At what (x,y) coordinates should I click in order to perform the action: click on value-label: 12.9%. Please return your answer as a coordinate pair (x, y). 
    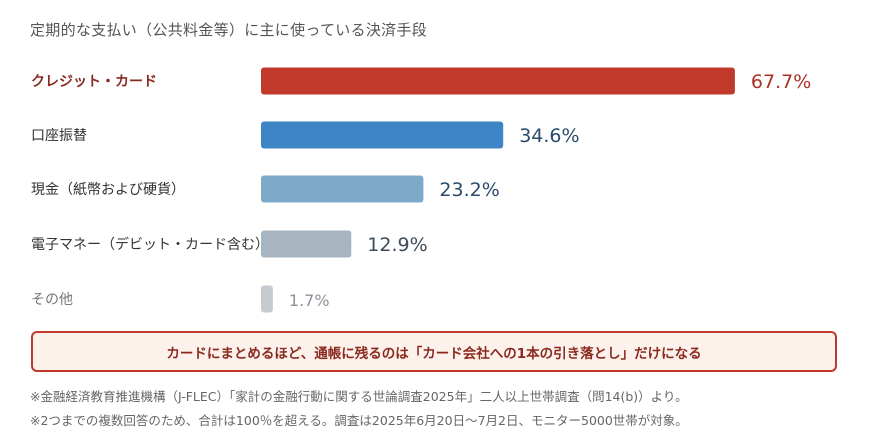
    Looking at the image, I should click on (397, 245).